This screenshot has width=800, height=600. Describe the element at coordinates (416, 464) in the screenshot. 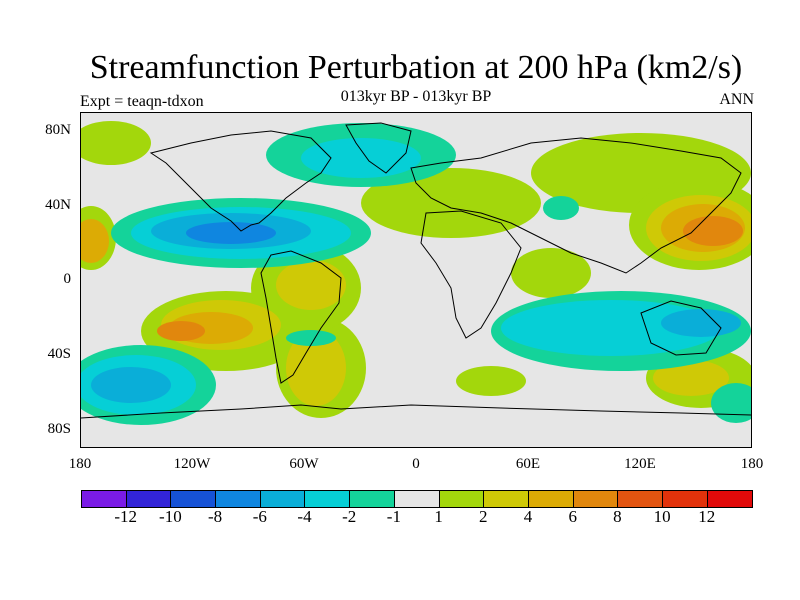

I see `lon-label: 0` at that location.